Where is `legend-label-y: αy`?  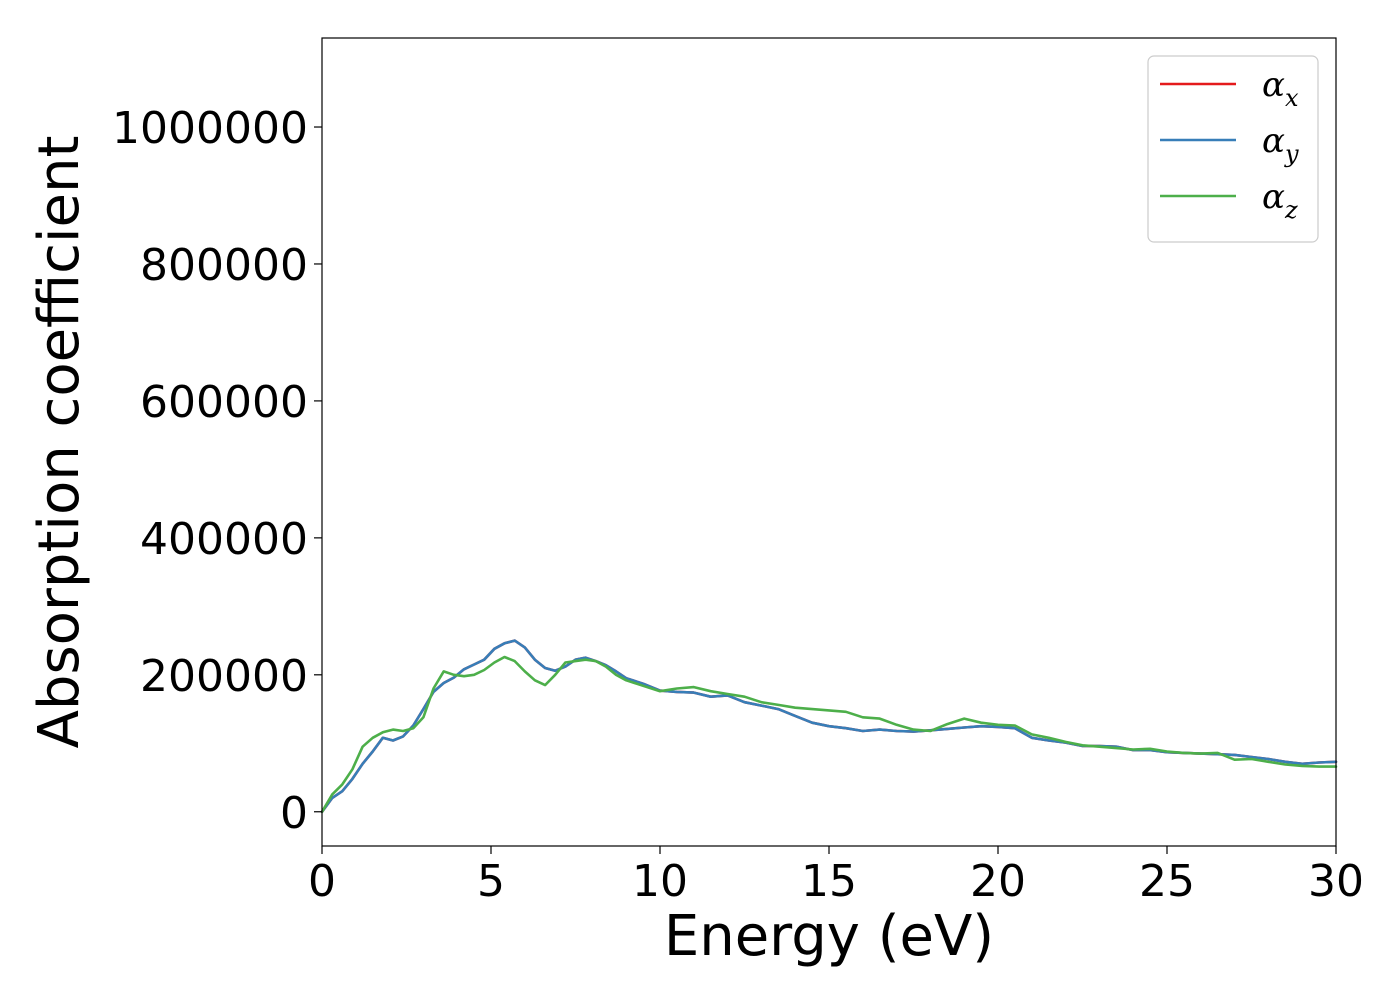
legend-label-y: αy is located at coordinates (1280, 144).